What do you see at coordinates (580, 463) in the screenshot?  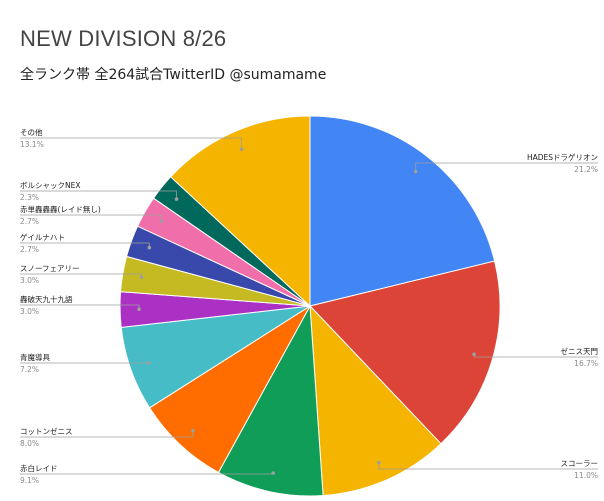 I see `slice-label: スコーラー` at bounding box center [580, 463].